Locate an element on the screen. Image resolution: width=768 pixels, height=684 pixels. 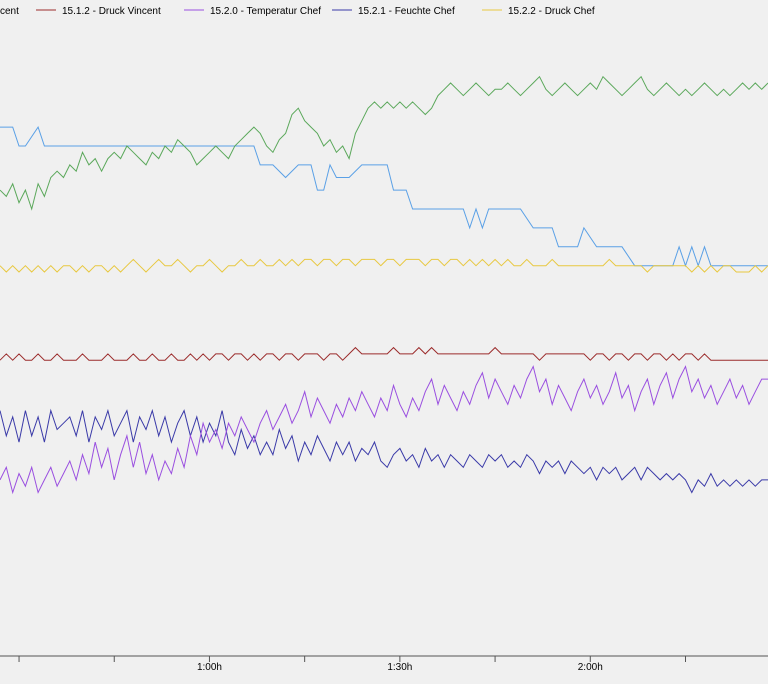
x-tick-label-2: 1:00h is located at coordinates (209, 667).